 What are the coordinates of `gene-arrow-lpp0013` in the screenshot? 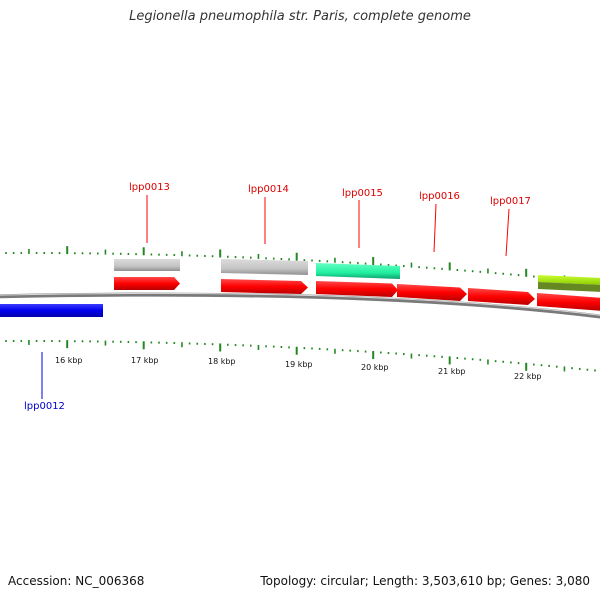 It's located at (147, 283).